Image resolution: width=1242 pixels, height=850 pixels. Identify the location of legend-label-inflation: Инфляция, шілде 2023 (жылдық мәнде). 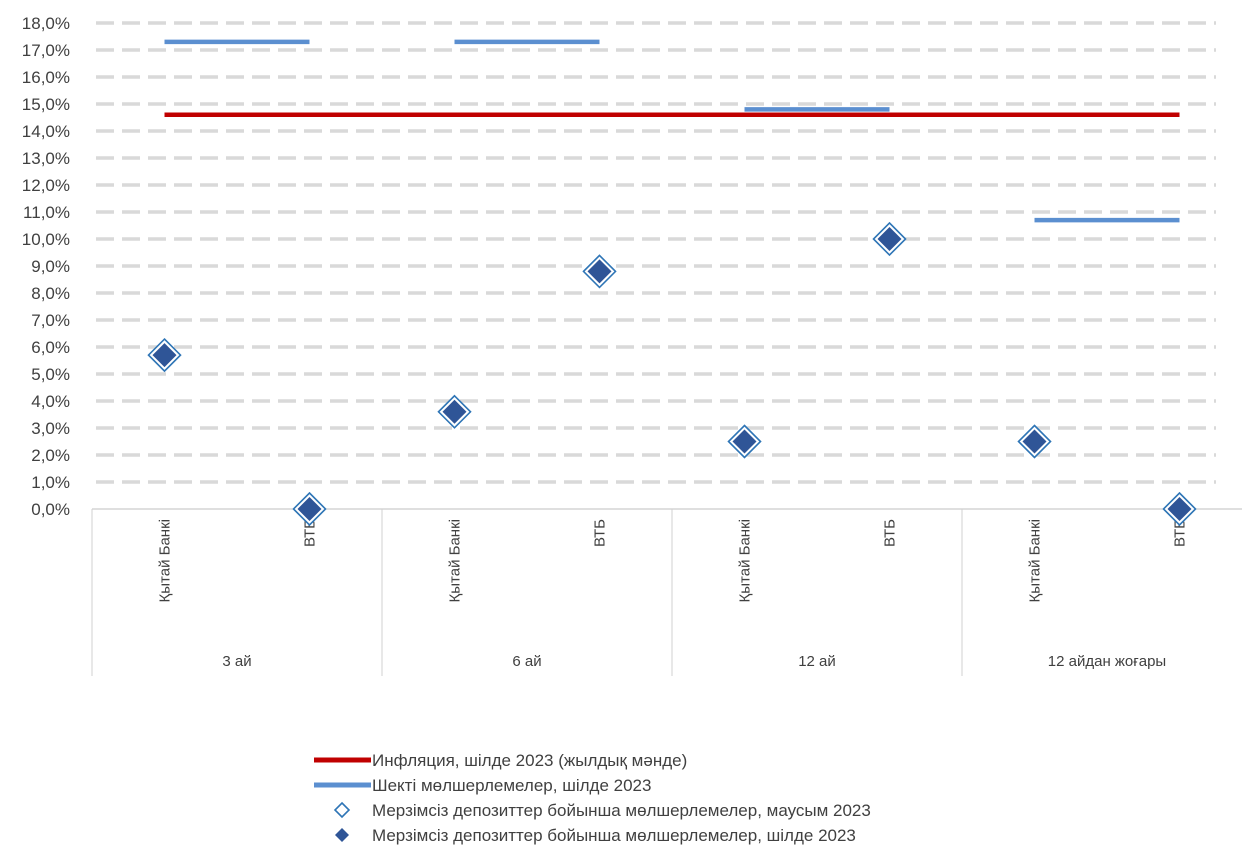
(529, 760).